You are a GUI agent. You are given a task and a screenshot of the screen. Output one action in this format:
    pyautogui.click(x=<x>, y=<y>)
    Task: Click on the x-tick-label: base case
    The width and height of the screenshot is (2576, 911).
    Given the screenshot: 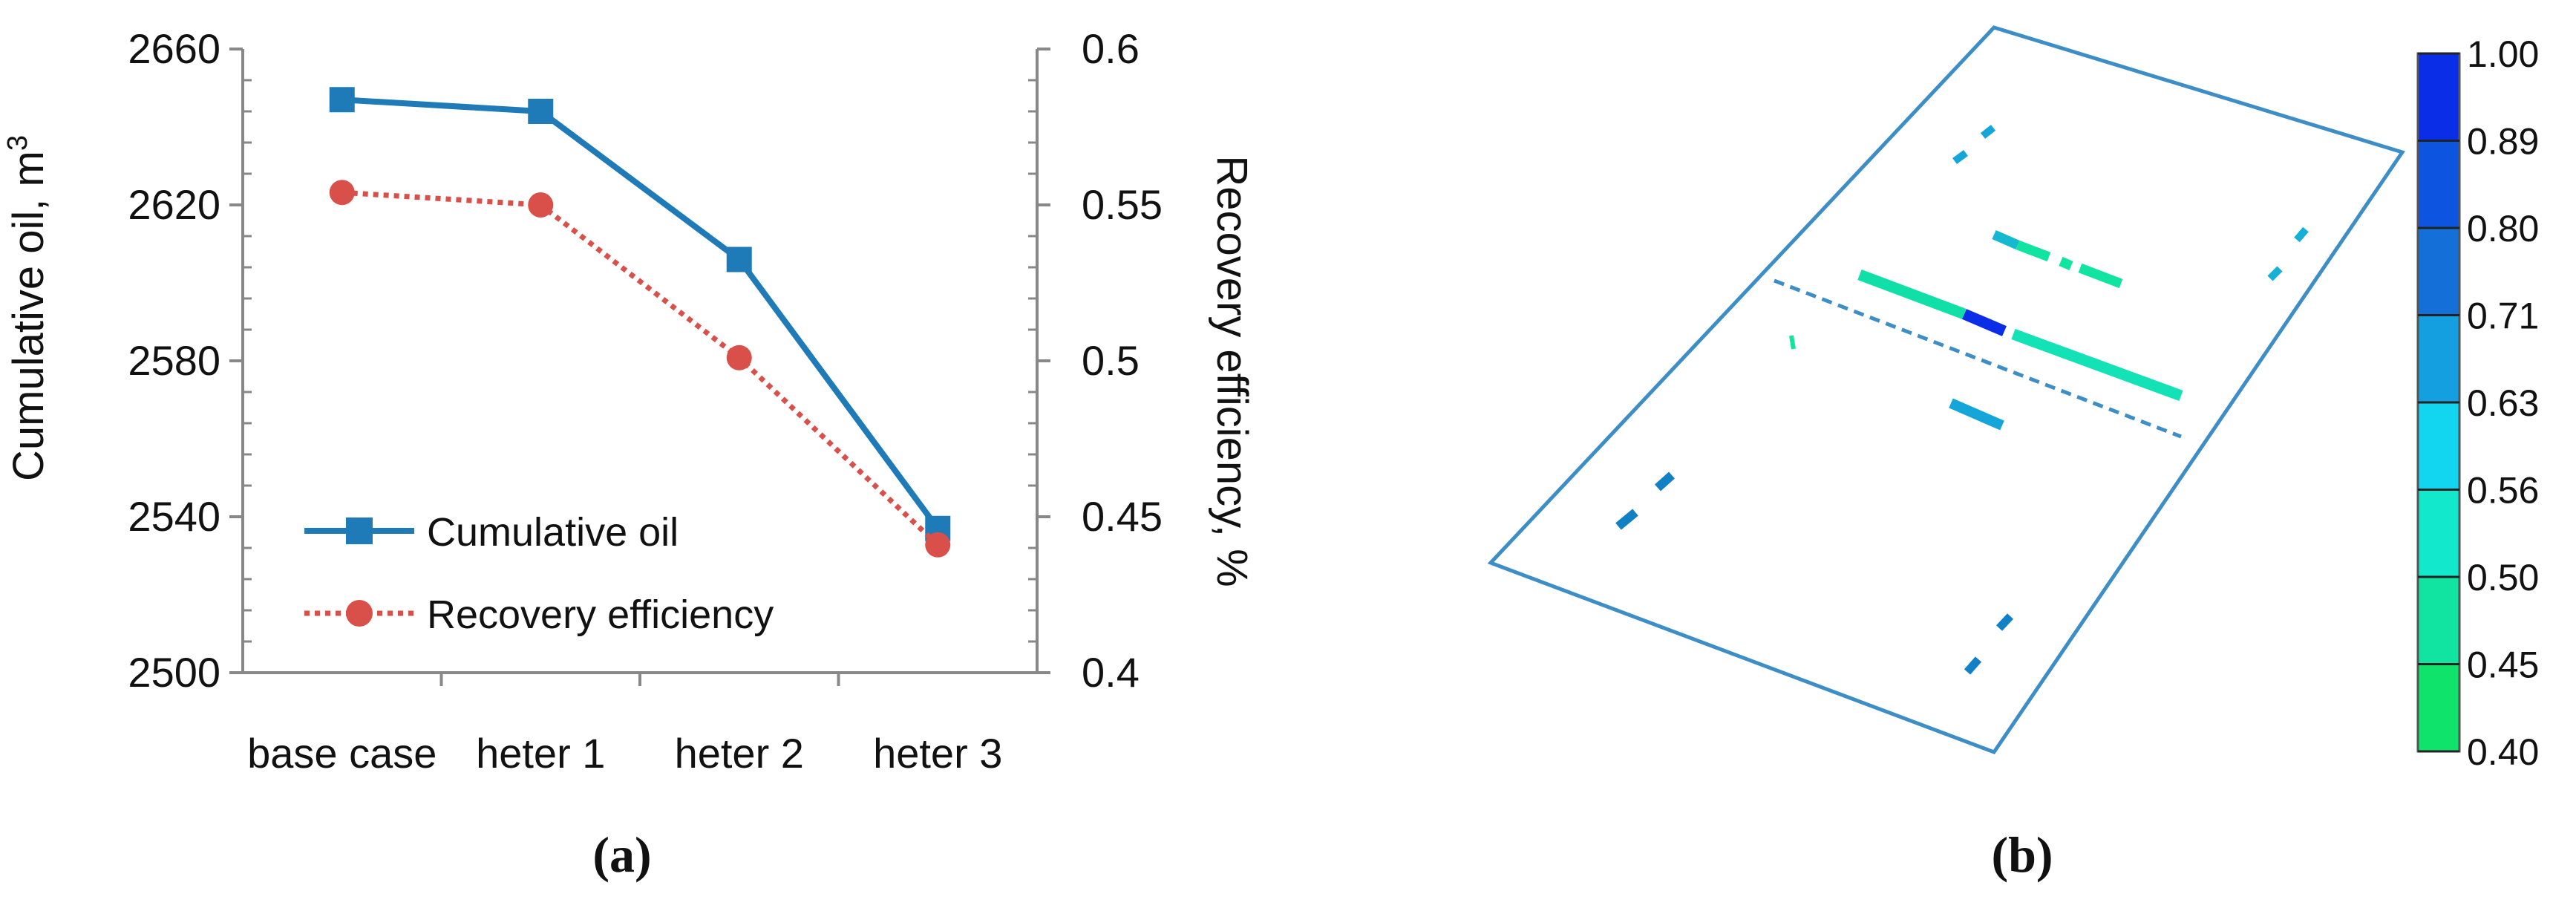 What is the action you would take?
    pyautogui.click(x=342, y=753)
    